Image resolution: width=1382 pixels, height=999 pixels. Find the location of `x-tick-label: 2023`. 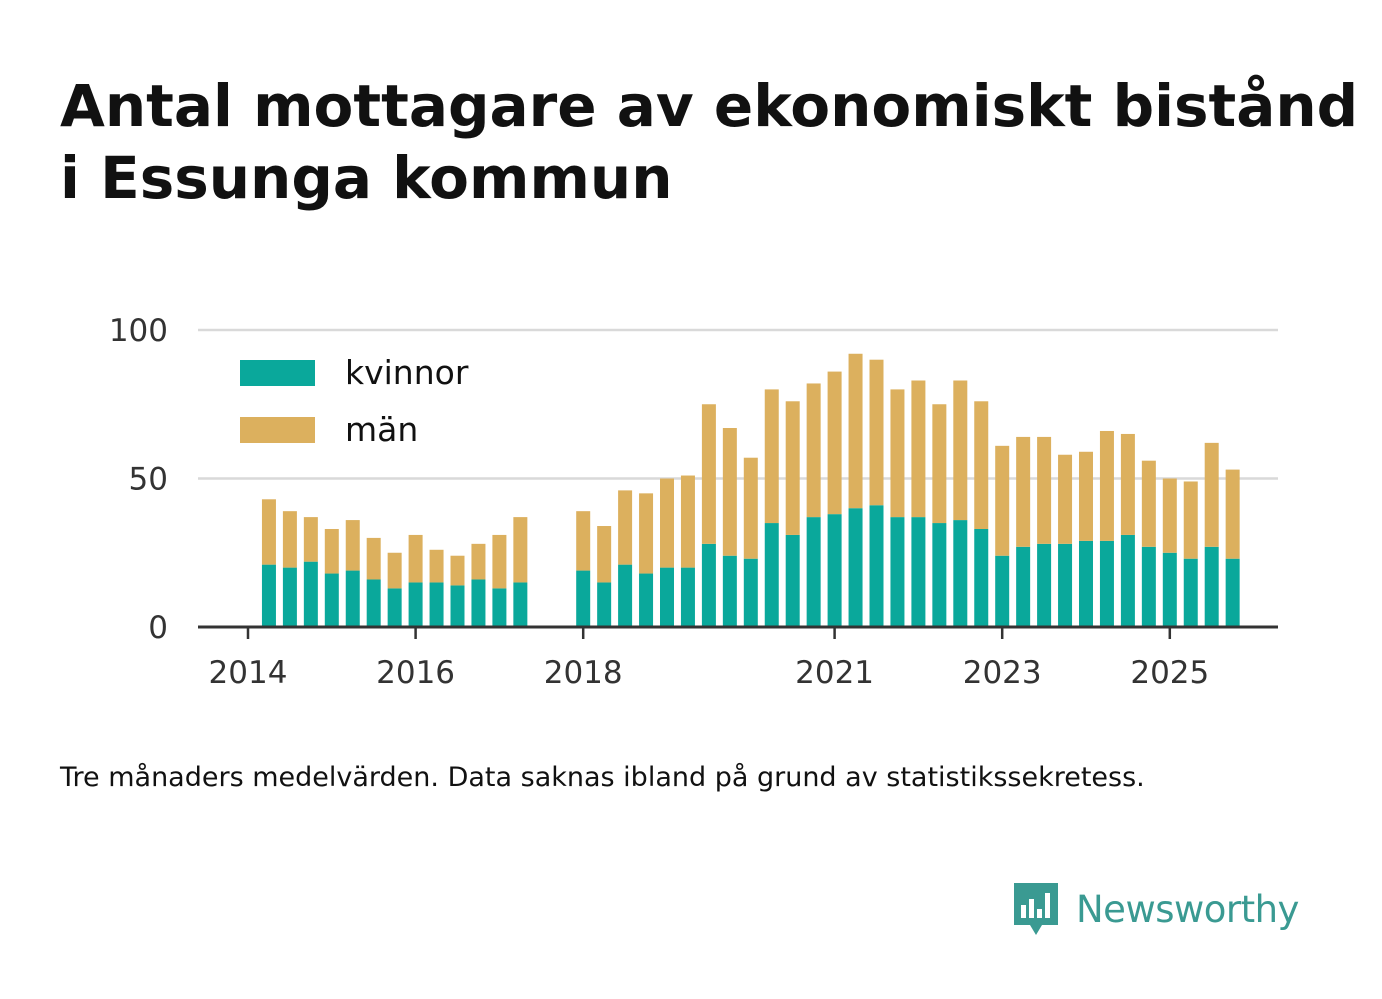

x-tick-label: 2023 is located at coordinates (1002, 673).